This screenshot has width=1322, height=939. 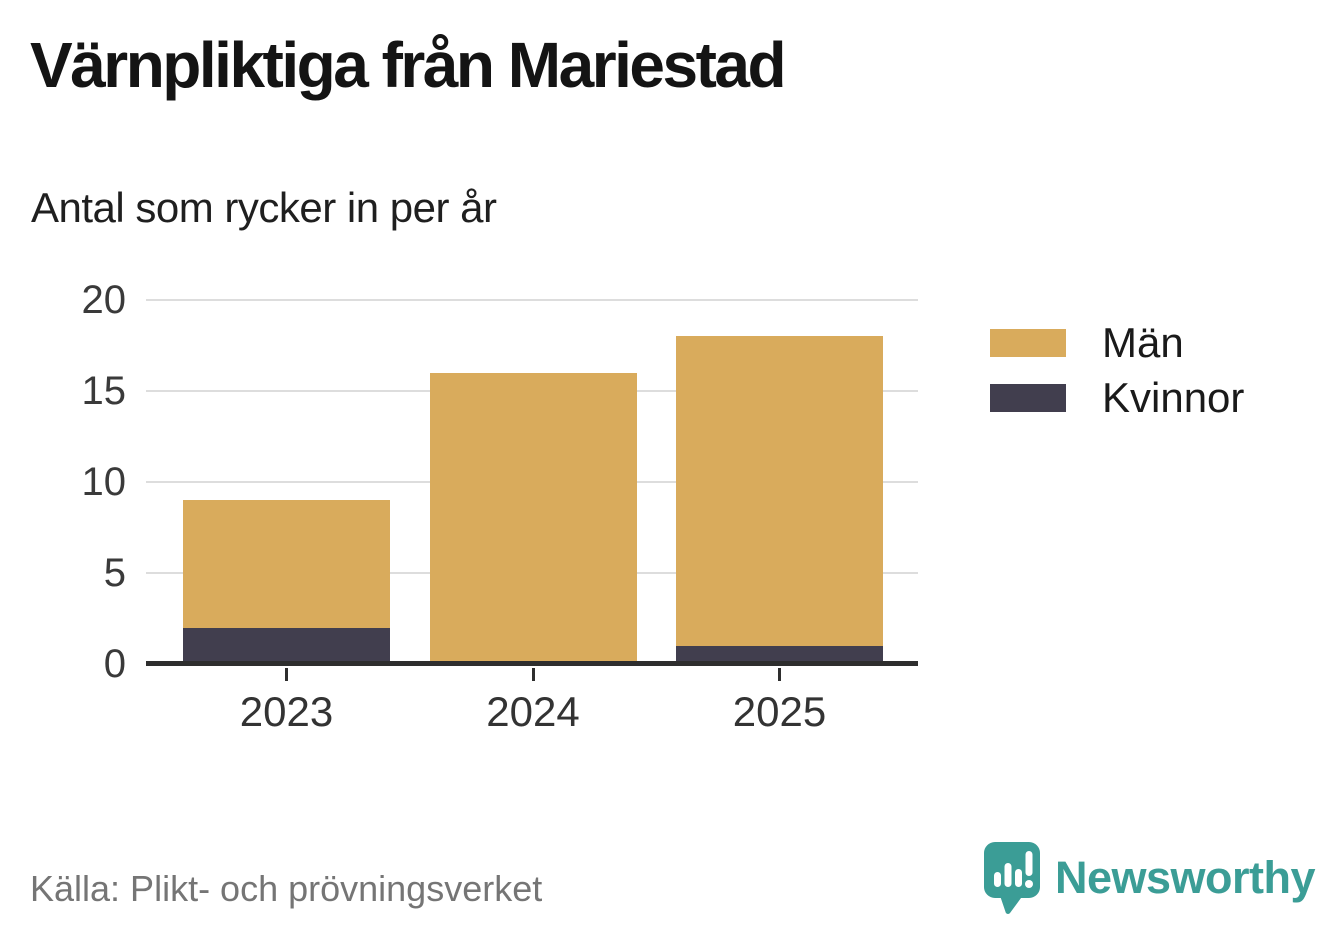 What do you see at coordinates (1143, 342) in the screenshot?
I see `legend-label-män: Män` at bounding box center [1143, 342].